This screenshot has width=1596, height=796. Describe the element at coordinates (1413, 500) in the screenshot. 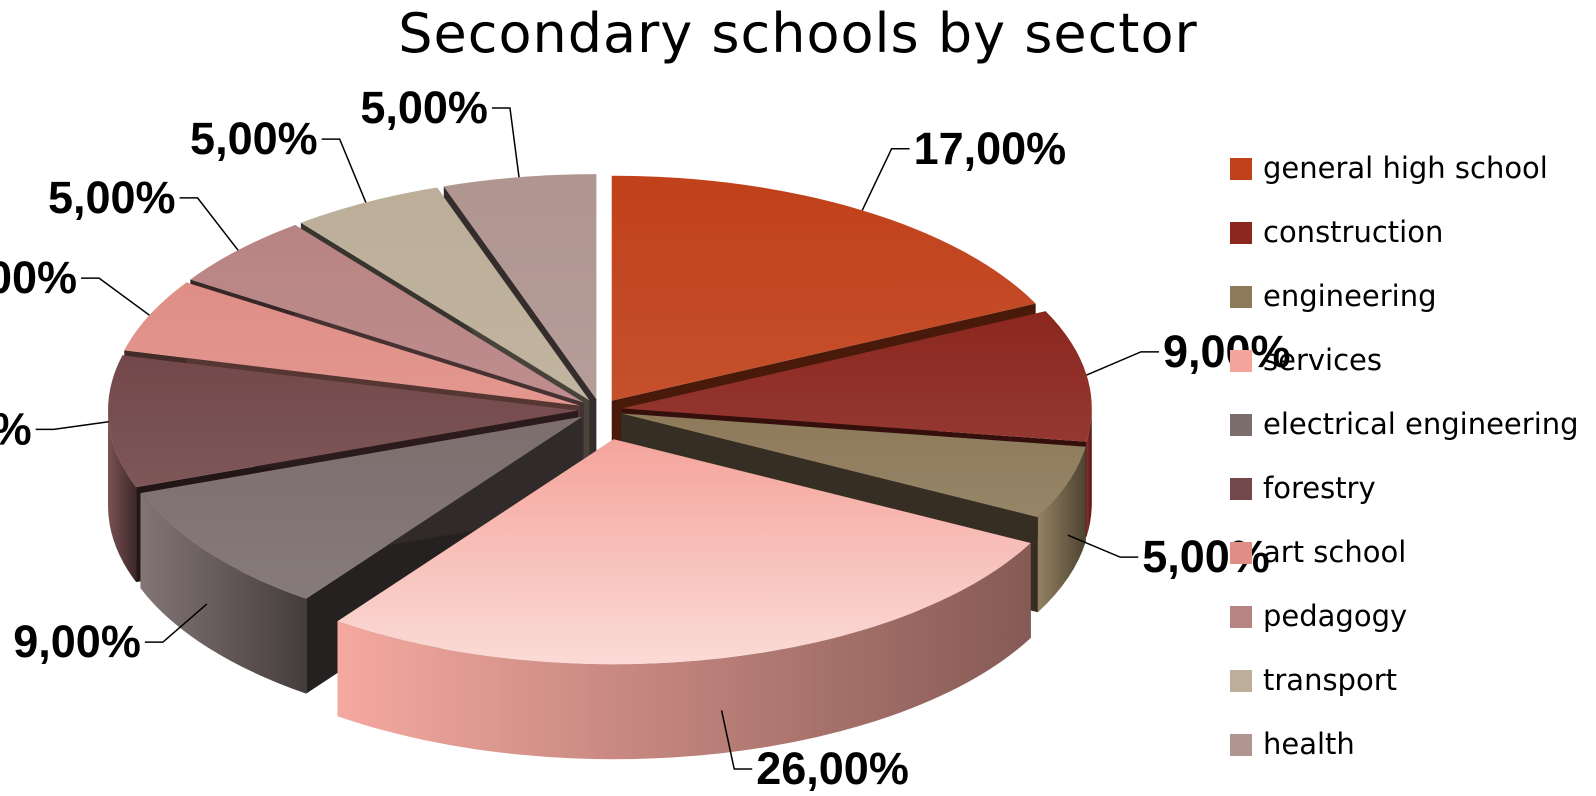

I see `legend-item: forestry` at that location.